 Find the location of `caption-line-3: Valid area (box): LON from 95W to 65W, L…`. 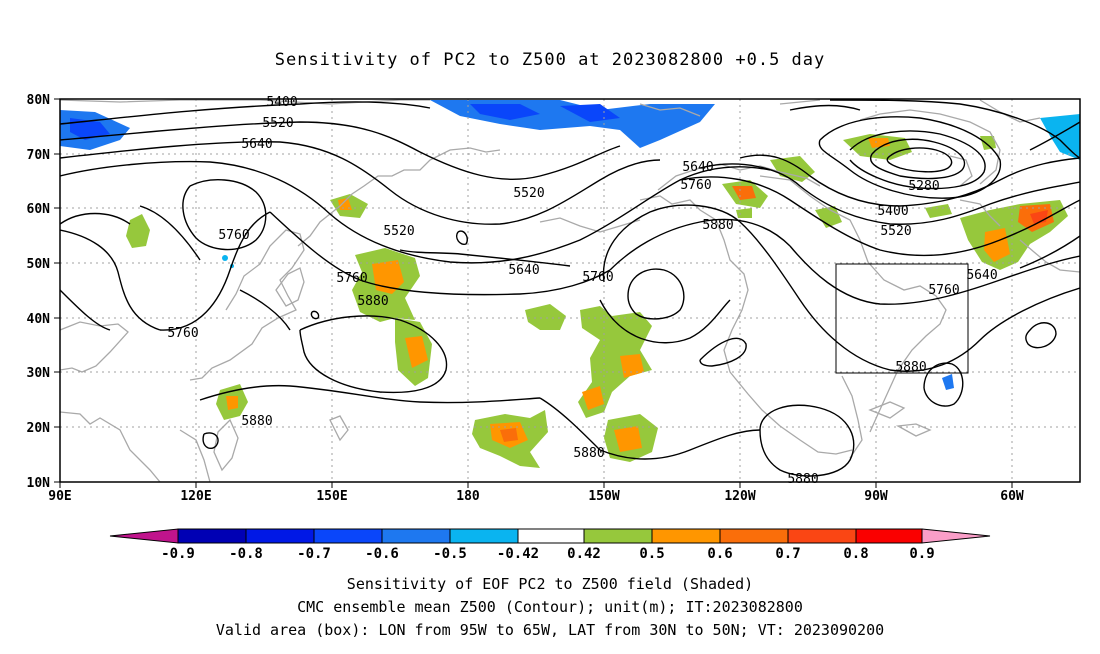

caption-line-3: Valid area (box): LON from 95W to 65W, L… is located at coordinates (550, 630).